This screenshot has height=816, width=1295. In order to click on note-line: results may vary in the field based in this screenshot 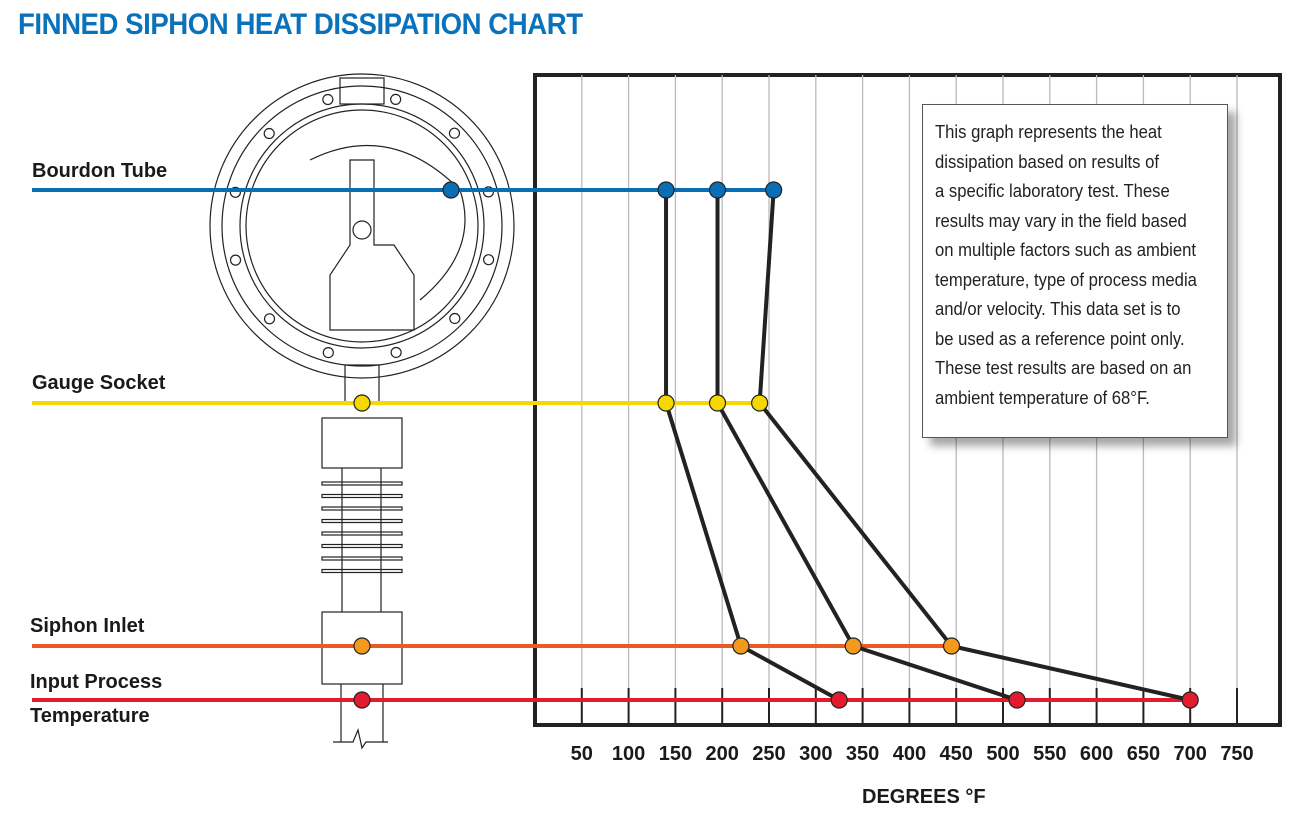, I will do `click(1061, 220)`.